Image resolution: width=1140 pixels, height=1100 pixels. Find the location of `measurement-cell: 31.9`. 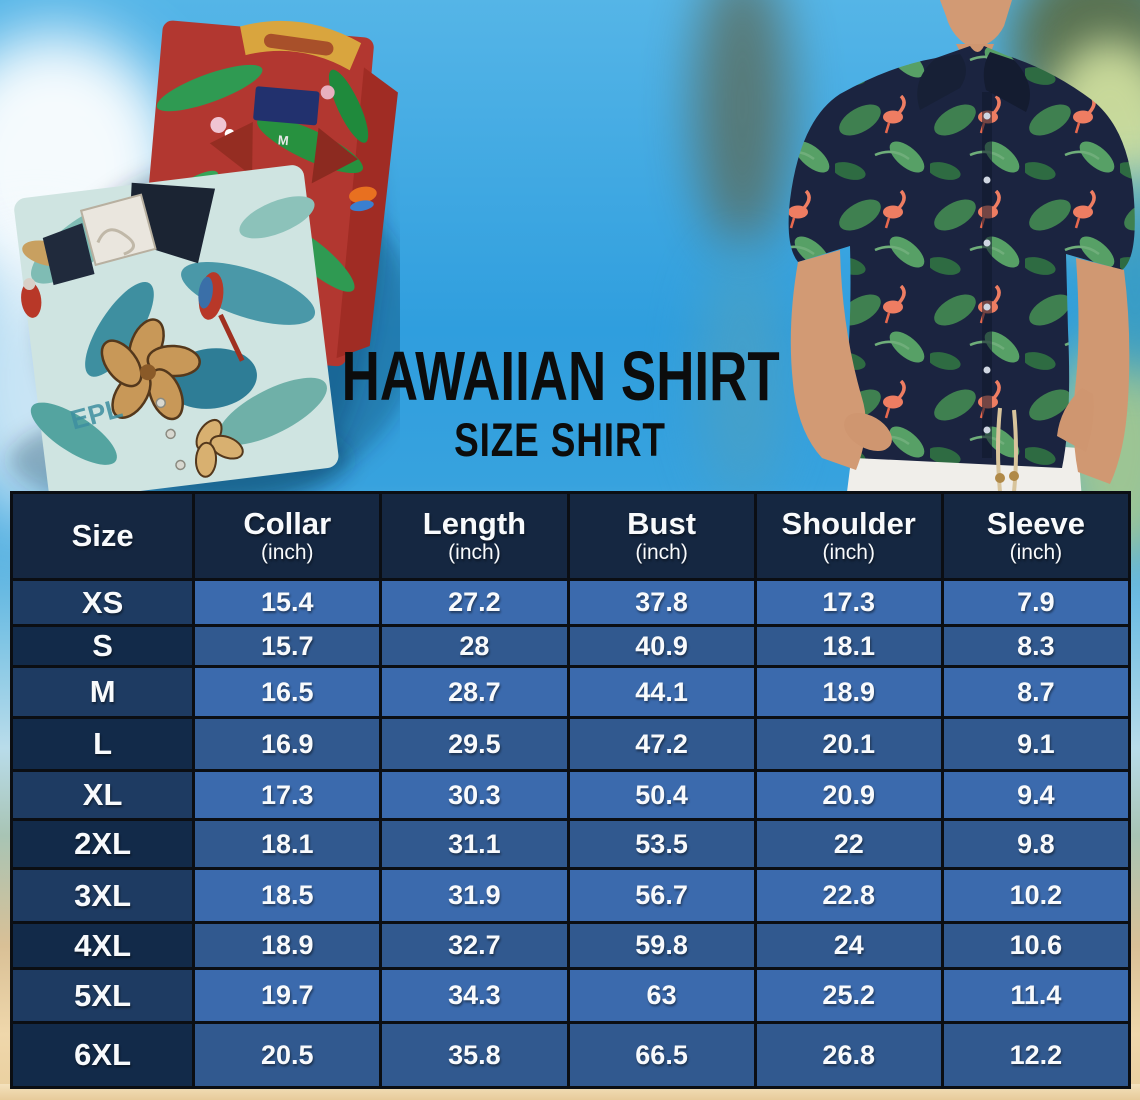

measurement-cell: 31.9 is located at coordinates (474, 895).